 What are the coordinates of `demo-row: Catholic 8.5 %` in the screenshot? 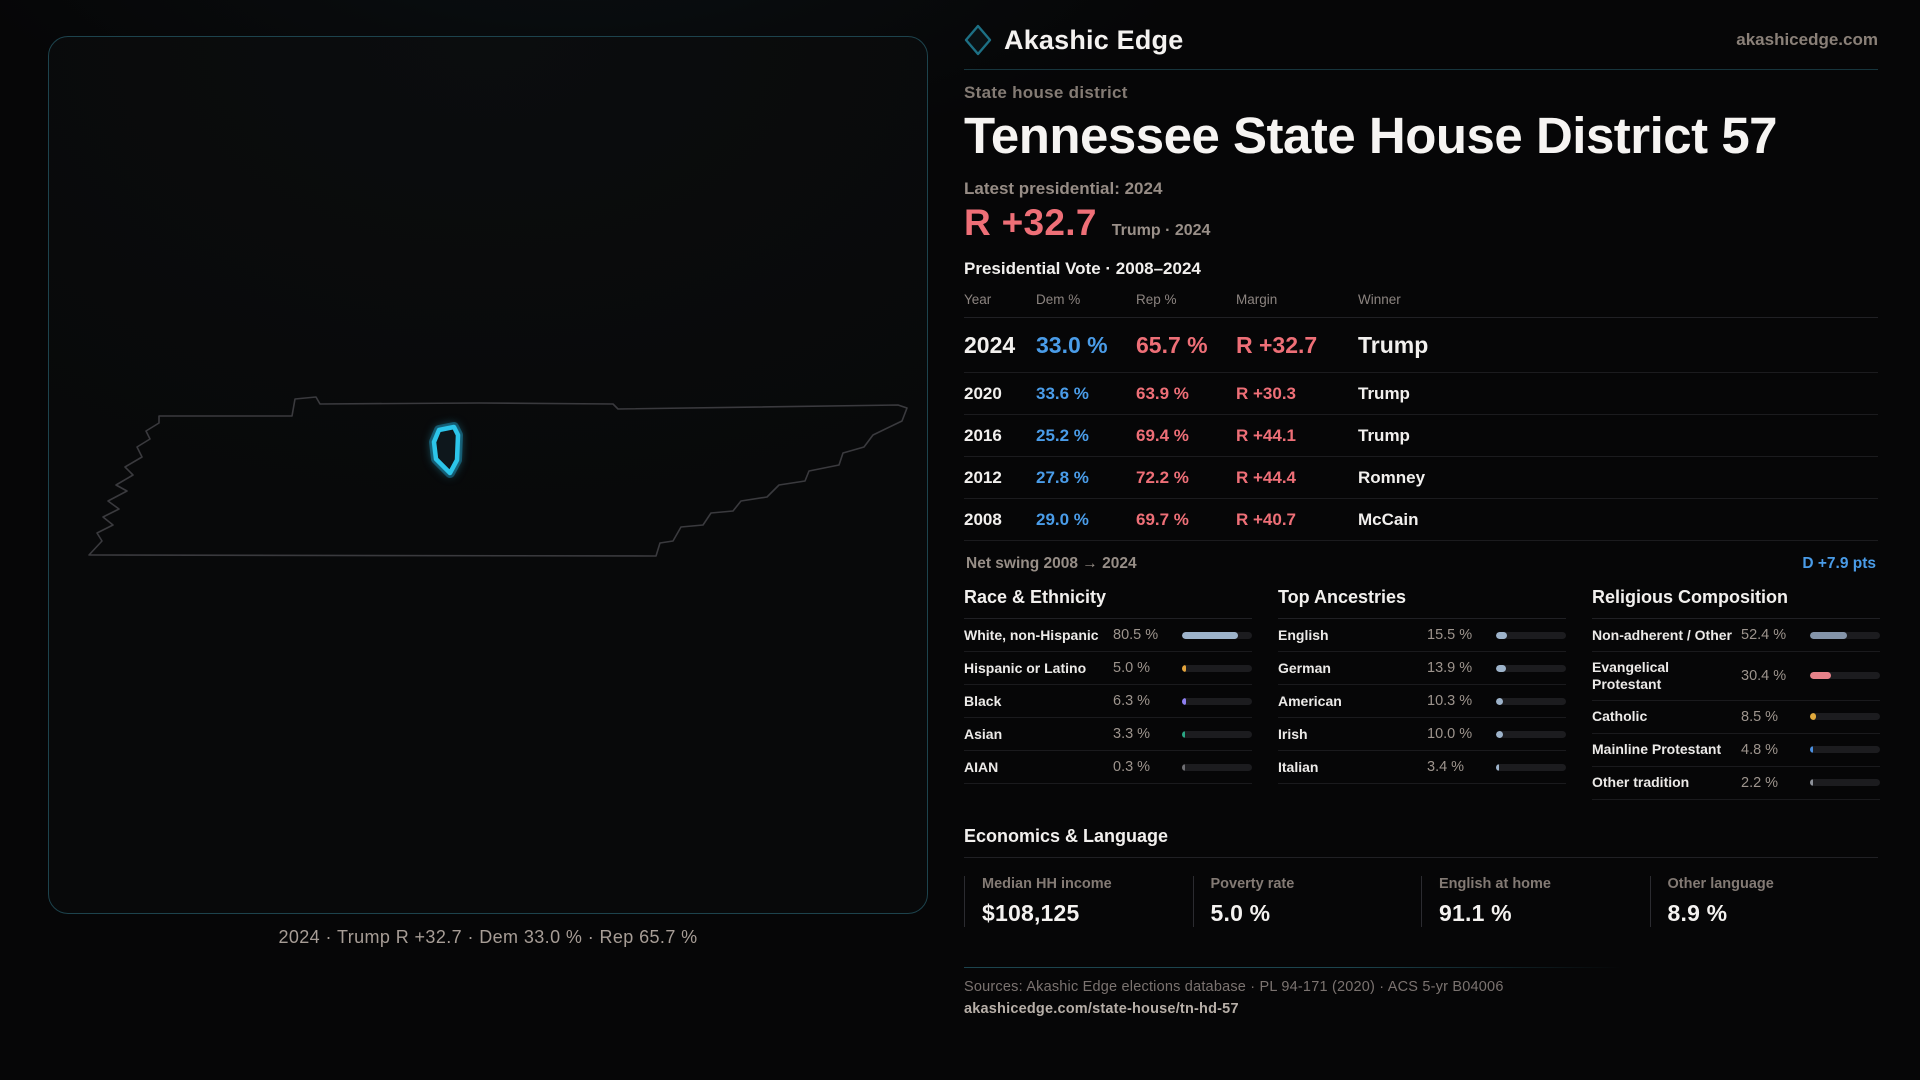 It's located at (1736, 717).